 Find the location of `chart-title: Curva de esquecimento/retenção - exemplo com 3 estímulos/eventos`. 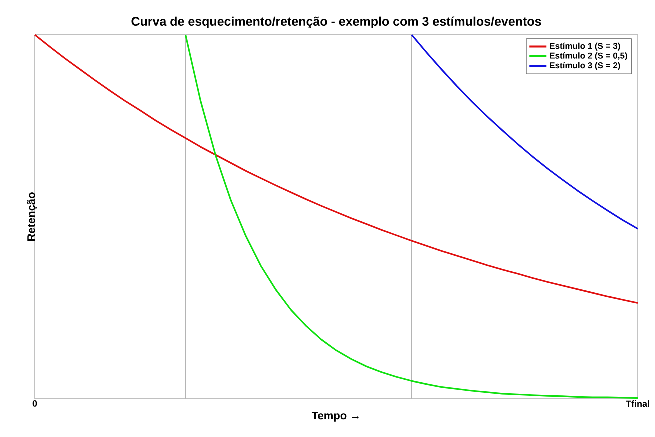

chart-title: Curva de esquecimento/retenção - exemplo com 3 estímulos/eventos is located at coordinates (337, 22).